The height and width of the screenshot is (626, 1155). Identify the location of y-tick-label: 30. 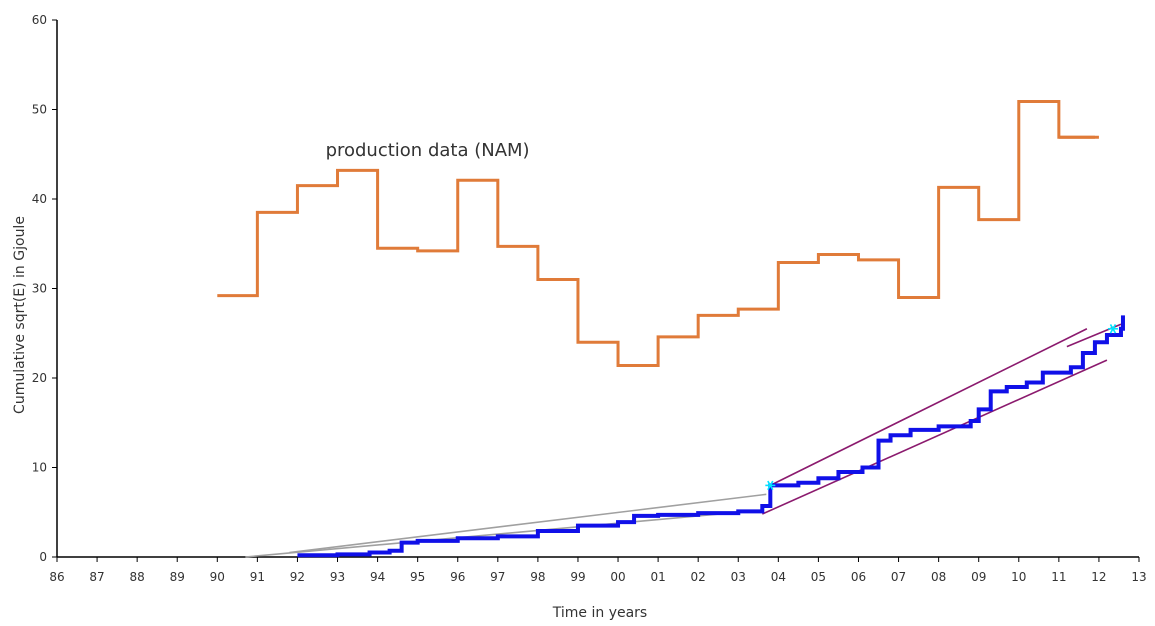
(39, 289).